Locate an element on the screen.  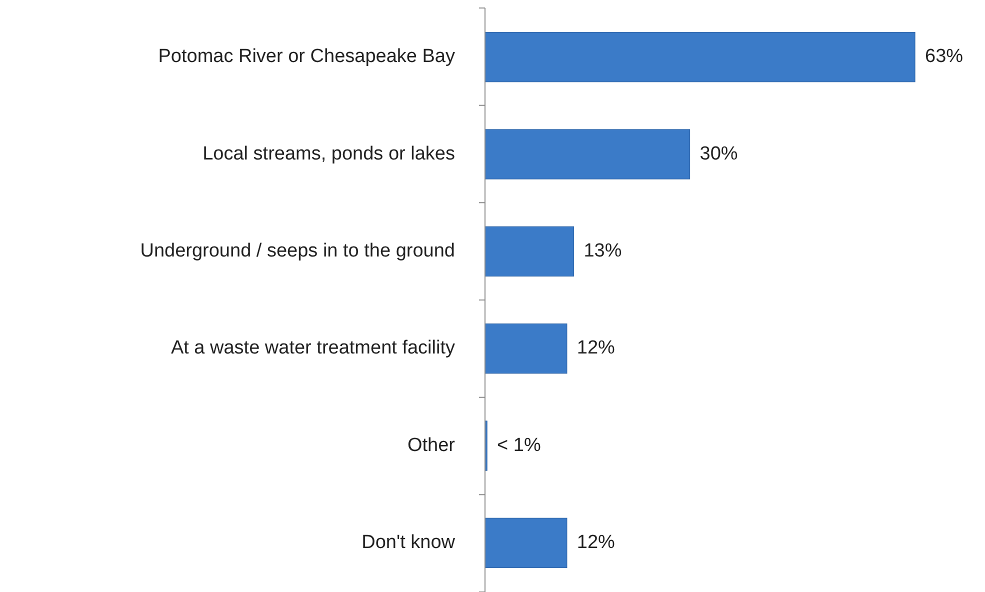
data-label: < 1% is located at coordinates (519, 445).